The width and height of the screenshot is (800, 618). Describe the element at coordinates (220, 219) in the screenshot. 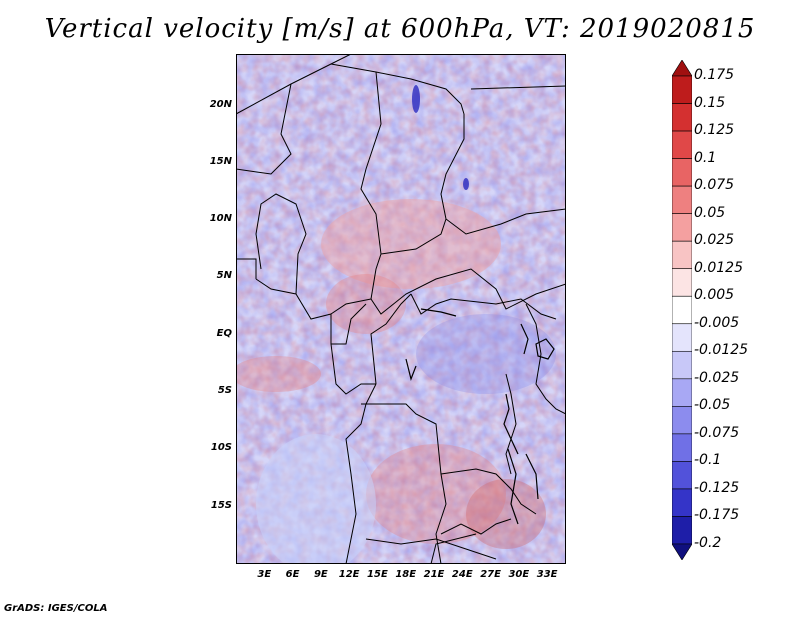

I see `latitude-label: 10N` at that location.